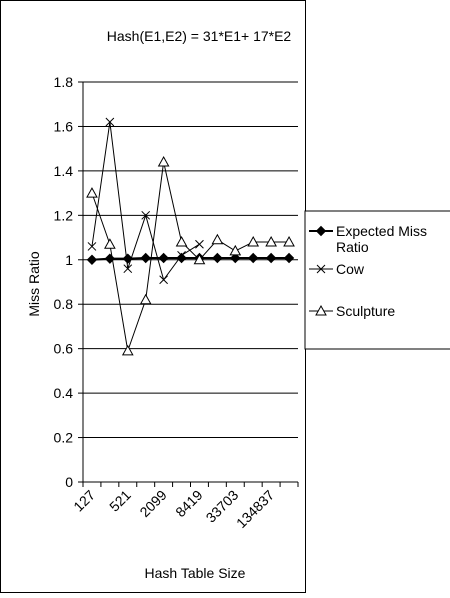 The image size is (450, 598). I want to click on y-tick-label: 0.2, so click(64, 438).